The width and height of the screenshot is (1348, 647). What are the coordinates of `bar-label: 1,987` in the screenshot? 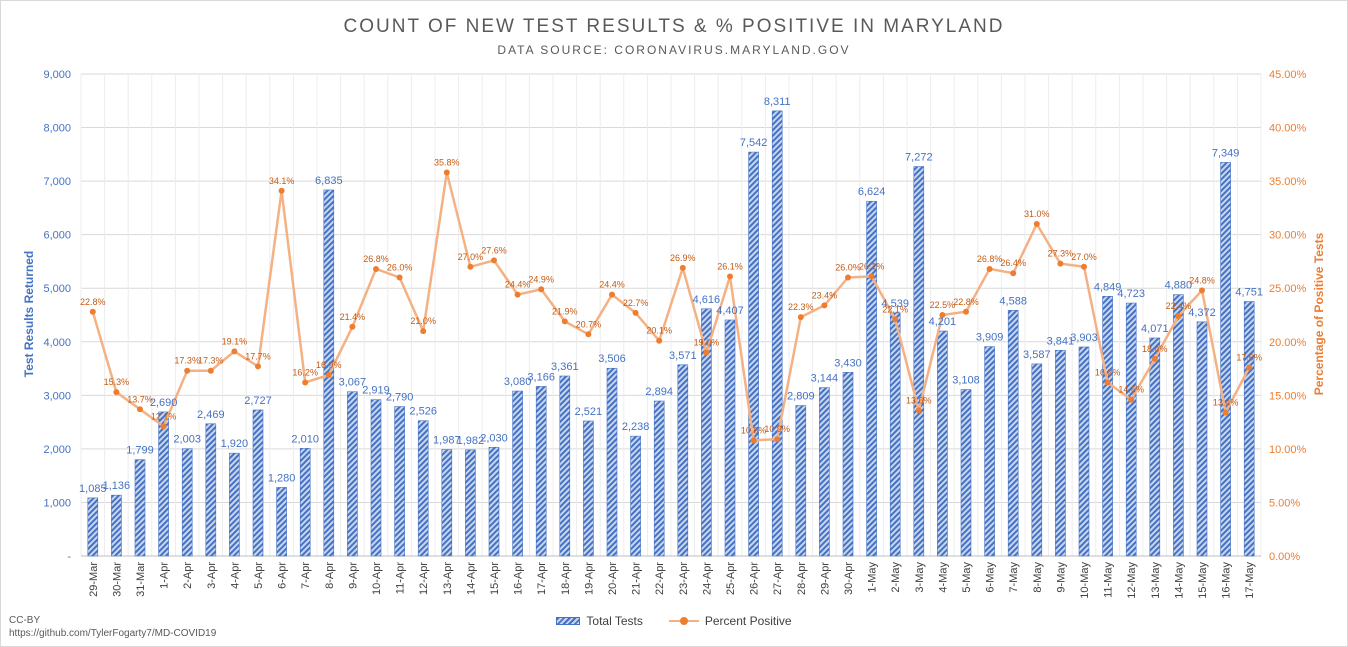 It's located at (447, 441).